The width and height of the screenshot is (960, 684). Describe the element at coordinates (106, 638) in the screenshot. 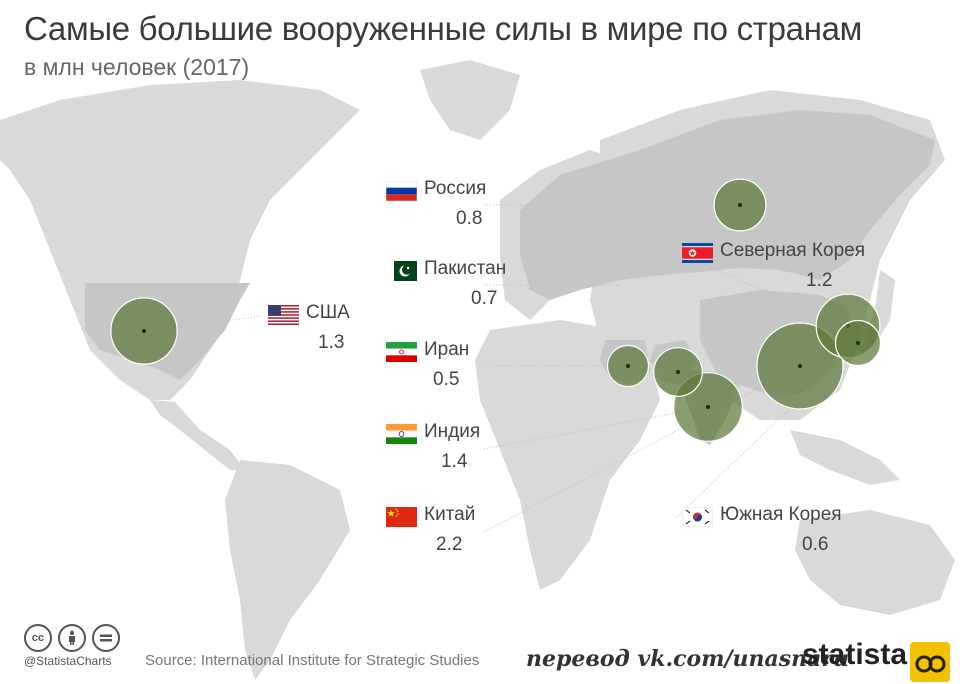

I see `nd-icon` at that location.